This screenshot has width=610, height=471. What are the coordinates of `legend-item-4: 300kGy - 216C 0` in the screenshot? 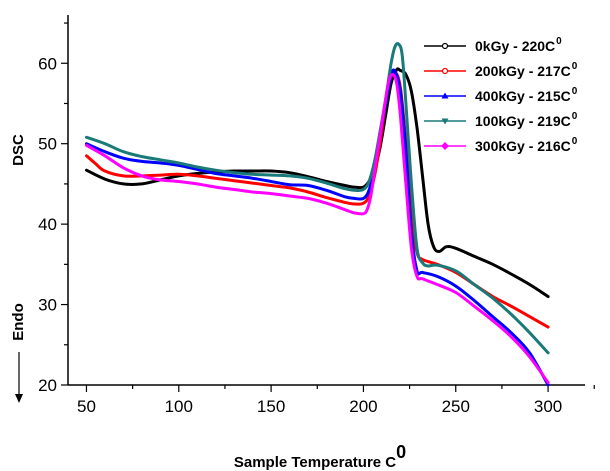 It's located at (501, 145).